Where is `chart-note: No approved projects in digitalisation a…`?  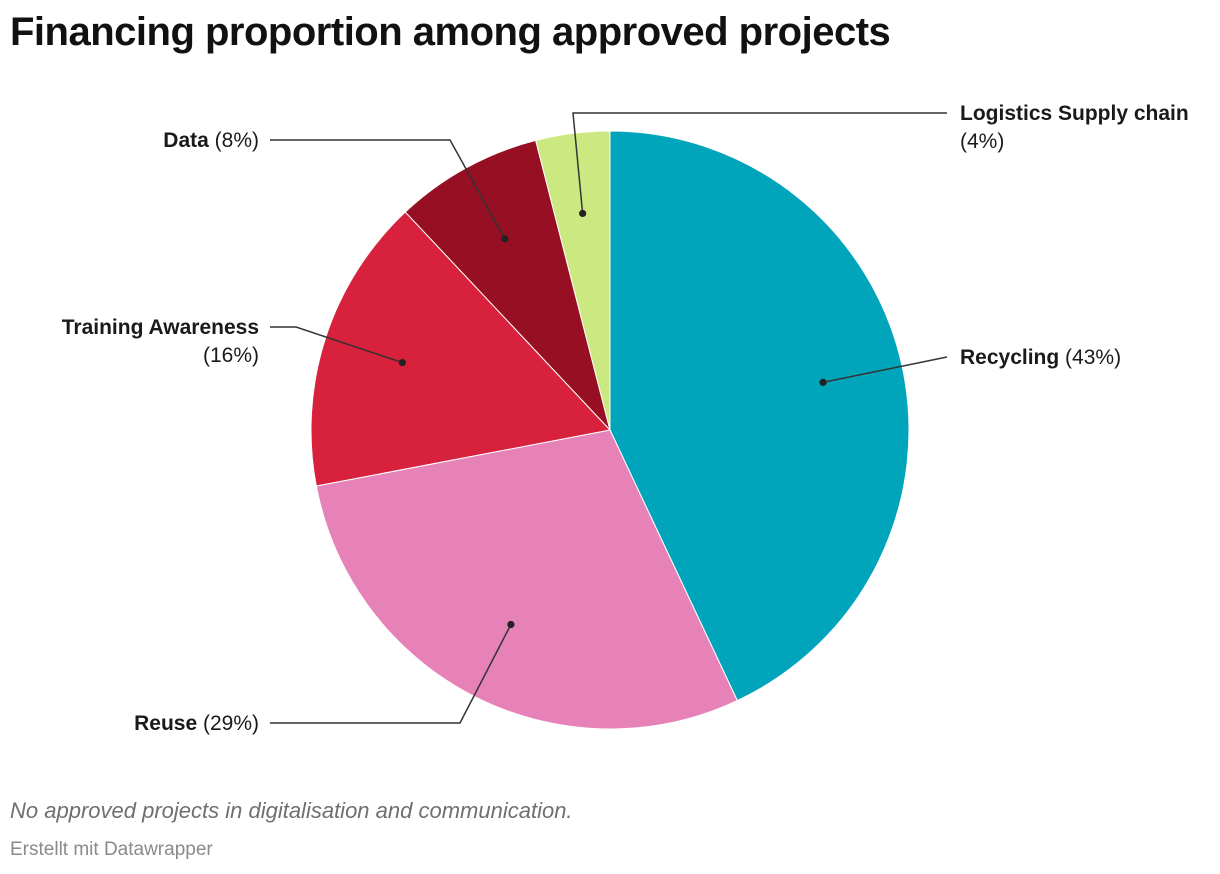
chart-note: No approved projects in digitalisation a… is located at coordinates (291, 810).